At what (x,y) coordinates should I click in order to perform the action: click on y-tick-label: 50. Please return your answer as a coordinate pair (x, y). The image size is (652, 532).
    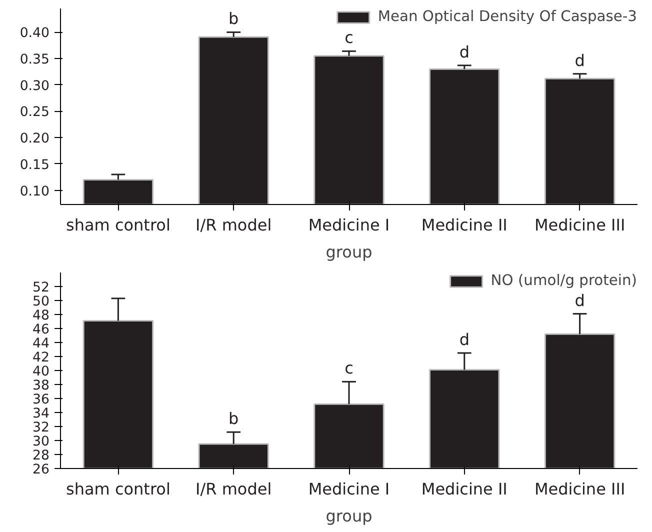
    Looking at the image, I should click on (41, 302).